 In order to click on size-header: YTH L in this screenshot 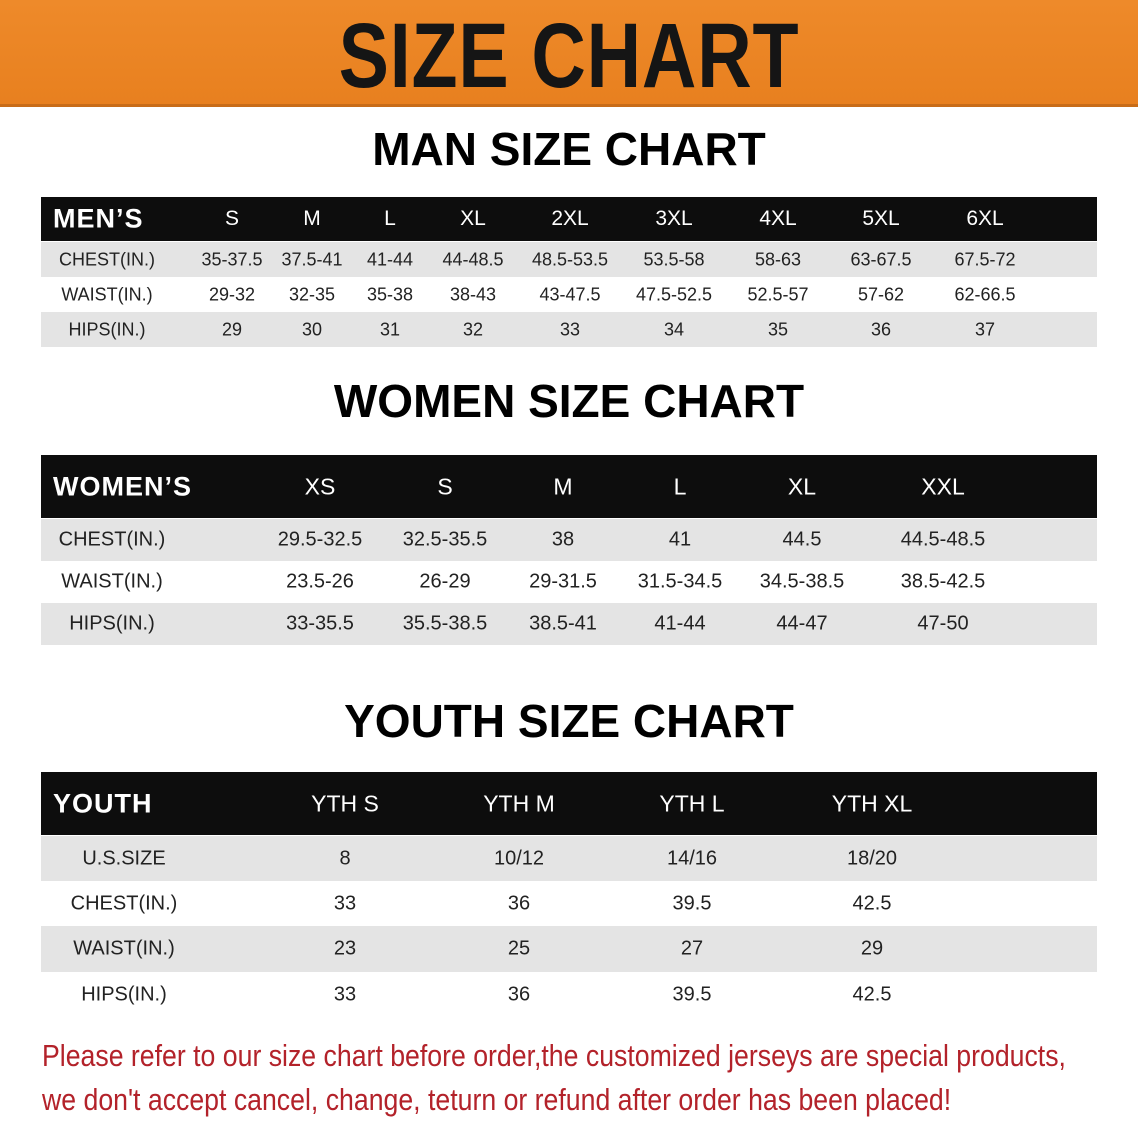, I will do `click(692, 803)`.